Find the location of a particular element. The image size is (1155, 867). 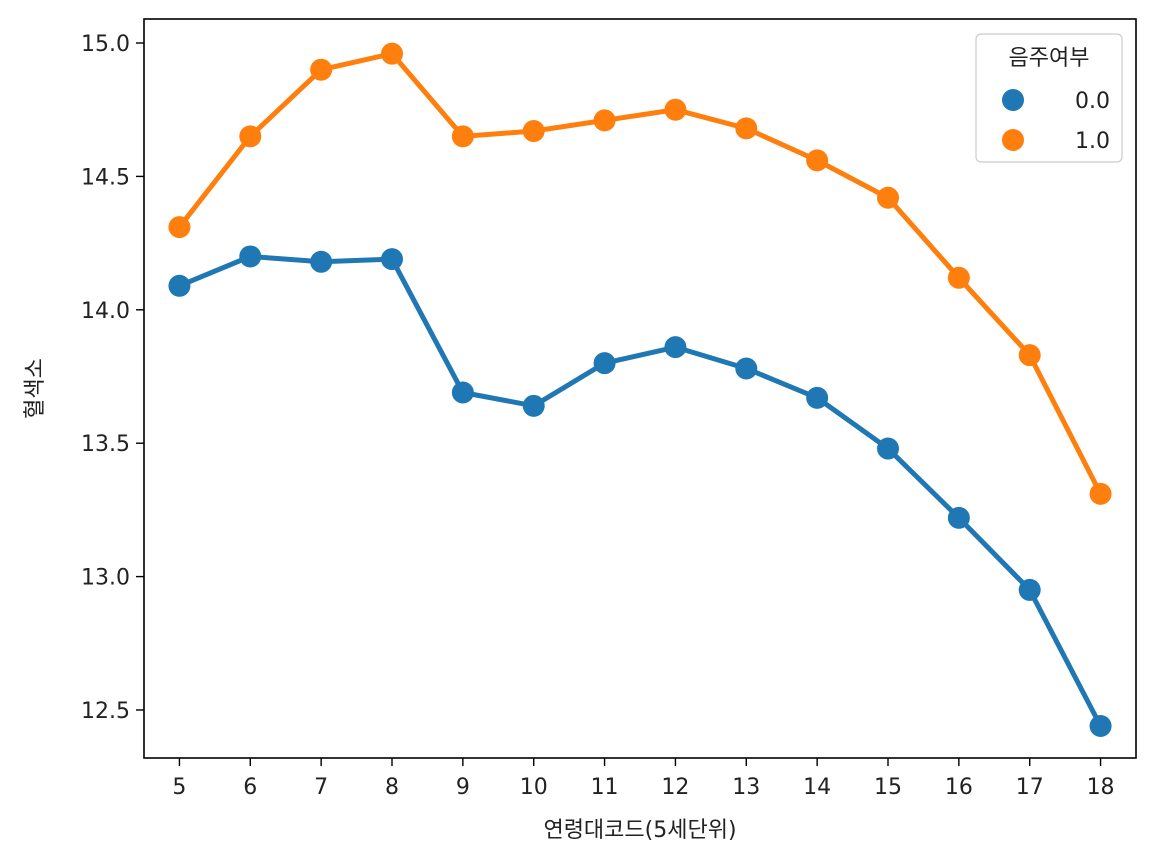

y-axis: 12.5 13.0 13.5 14.0 14.5 15.0 is located at coordinates (112, 378).